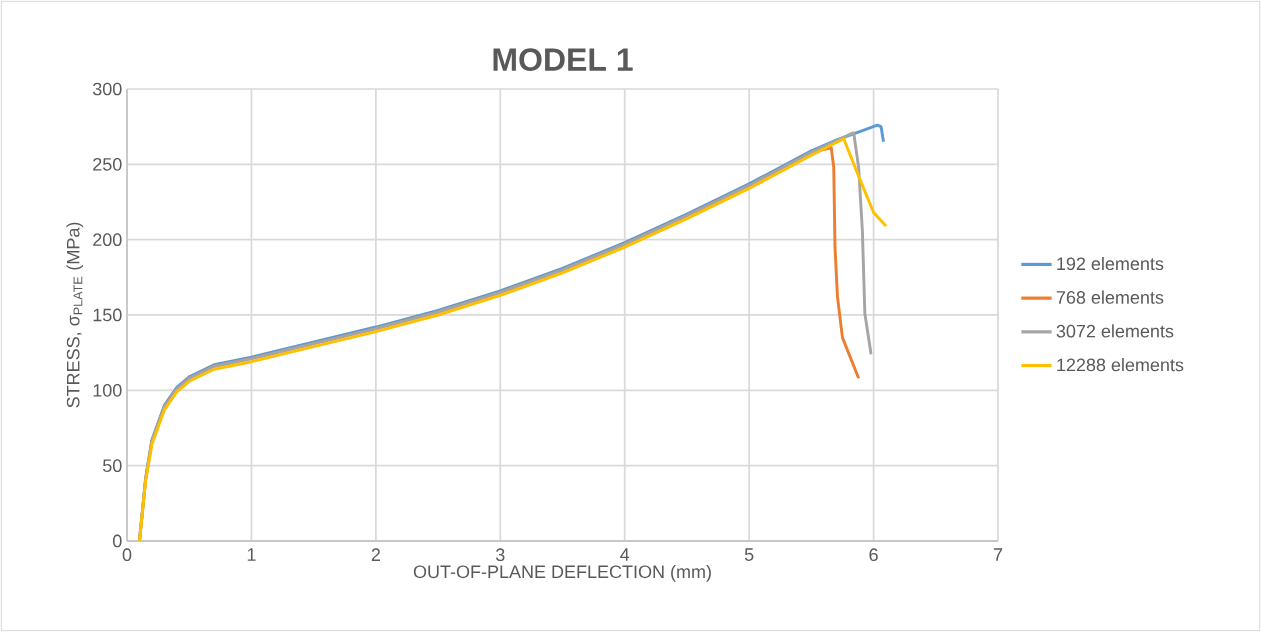 The height and width of the screenshot is (632, 1261). Describe the element at coordinates (562, 573) in the screenshot. I see `x-axis-title: OUT-OF-PLANE DEFLECTION (mm)` at that location.